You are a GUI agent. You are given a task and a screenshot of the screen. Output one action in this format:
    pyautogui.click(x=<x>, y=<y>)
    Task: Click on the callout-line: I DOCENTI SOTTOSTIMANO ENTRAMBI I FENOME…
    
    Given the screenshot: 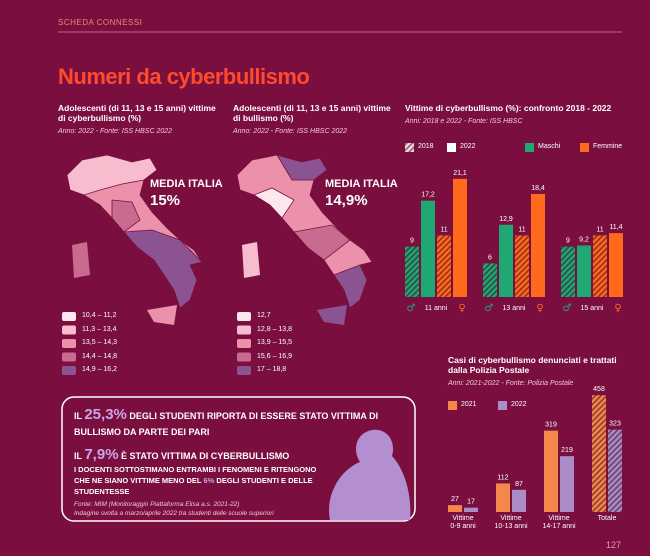 What is the action you would take?
    pyautogui.click(x=204, y=481)
    